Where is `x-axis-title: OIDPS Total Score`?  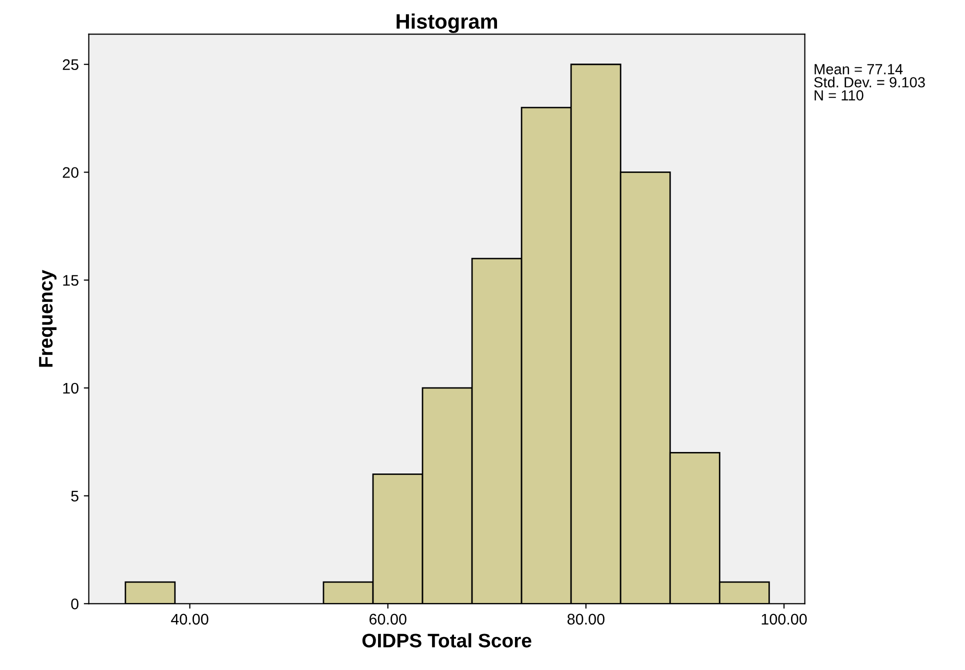
x-axis-title: OIDPS Total Score is located at coordinates (447, 640).